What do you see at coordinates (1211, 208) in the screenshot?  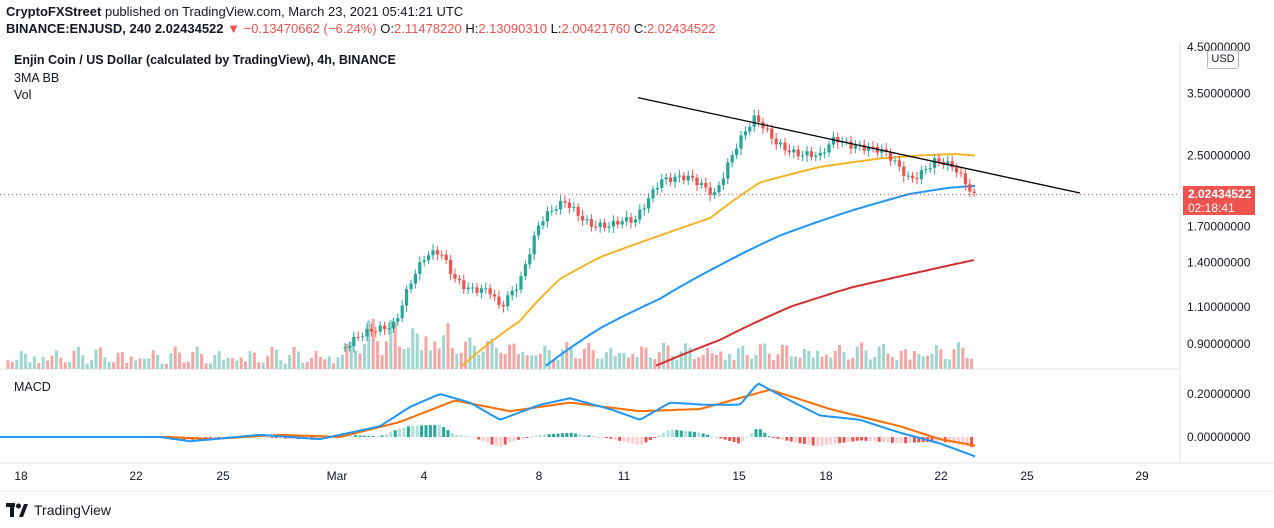 I see `bar-countdown: 02:18:41` at bounding box center [1211, 208].